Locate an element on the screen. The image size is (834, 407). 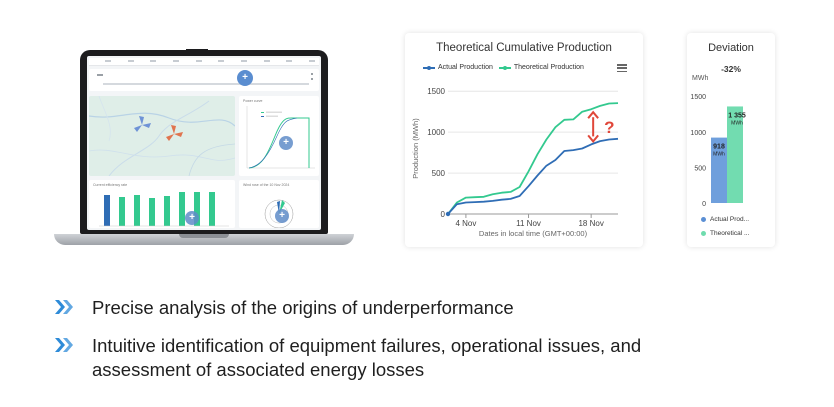
legend-label-actual: Actual Production is located at coordinates (465, 67).